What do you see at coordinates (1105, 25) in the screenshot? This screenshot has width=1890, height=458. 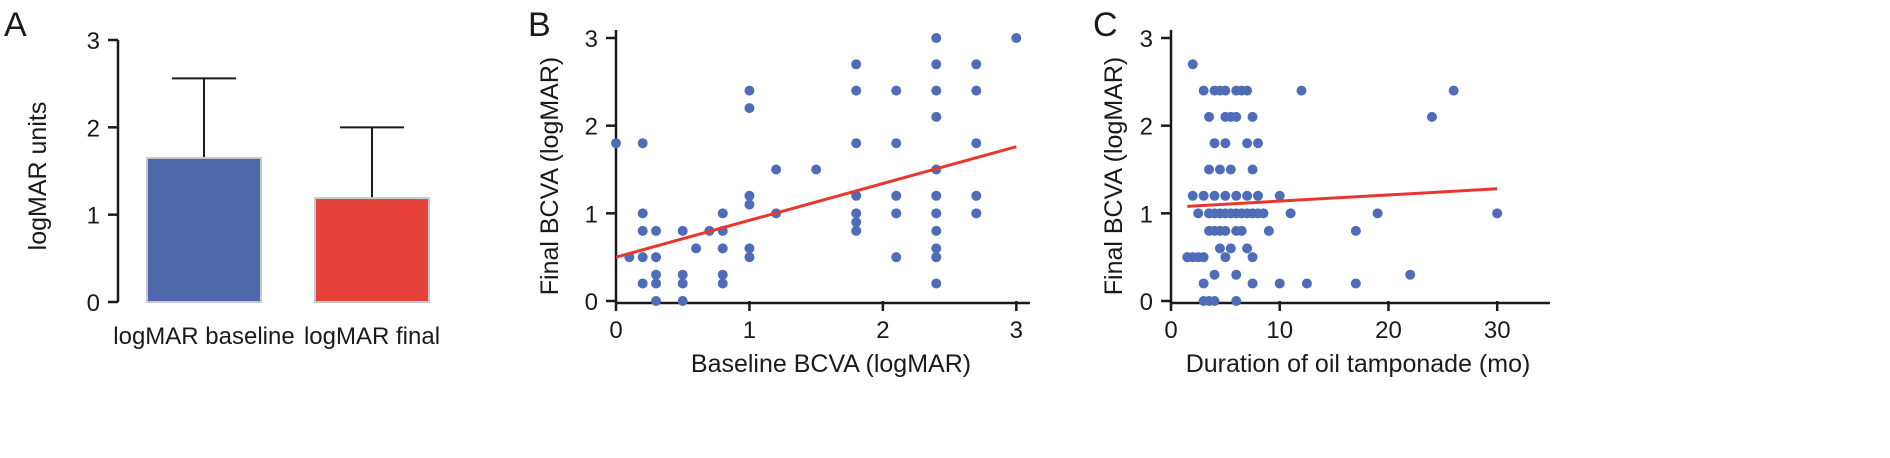 I see `panel-c-letter: C` at bounding box center [1105, 25].